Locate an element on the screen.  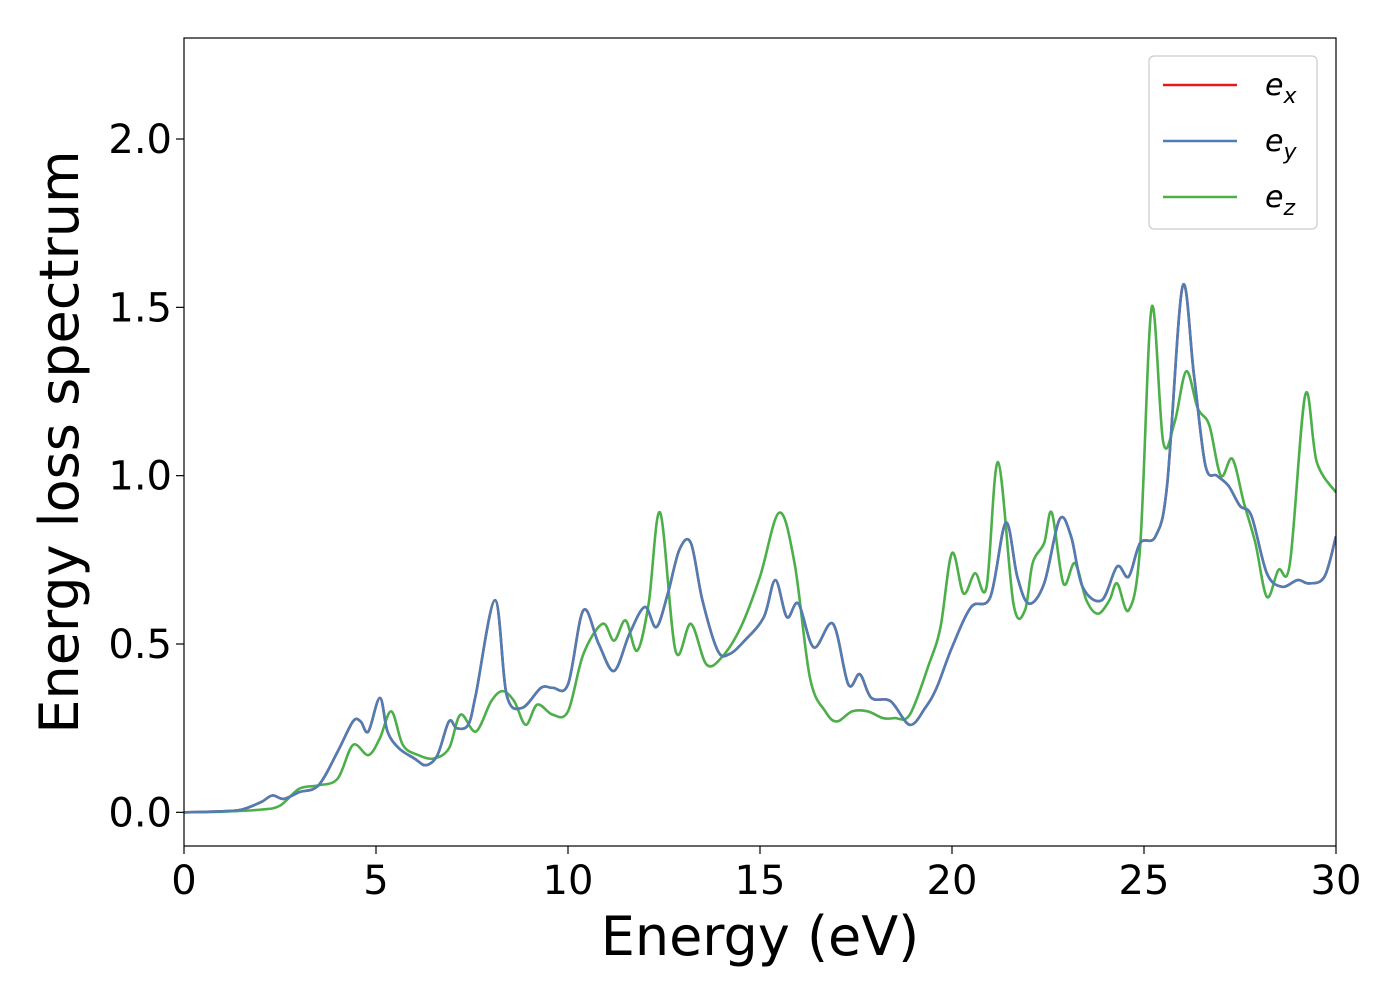
y-tick-label: 1.5 is located at coordinates (140, 308).